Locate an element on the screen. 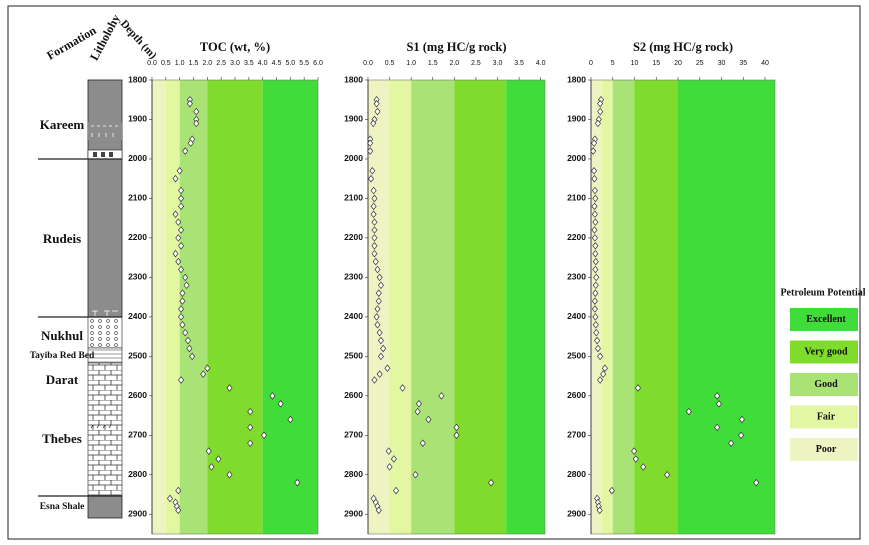 The image size is (869, 545). x-tick-label: 0.5 is located at coordinates (390, 63).